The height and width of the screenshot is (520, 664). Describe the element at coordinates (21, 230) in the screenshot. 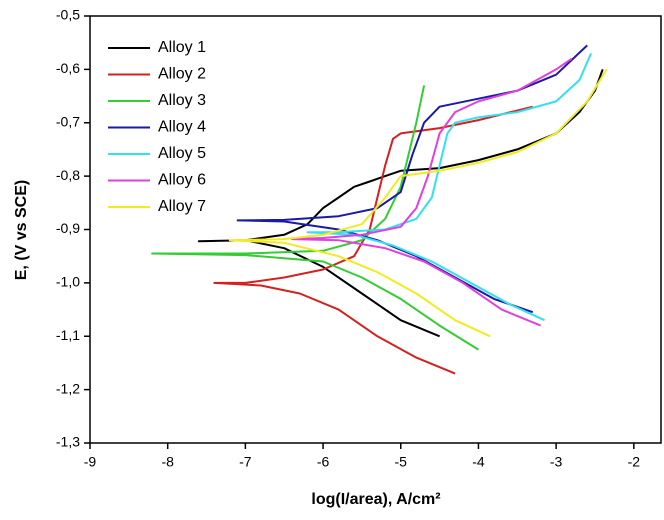

I see `y-axis-title: E, (V vs SCE)` at that location.